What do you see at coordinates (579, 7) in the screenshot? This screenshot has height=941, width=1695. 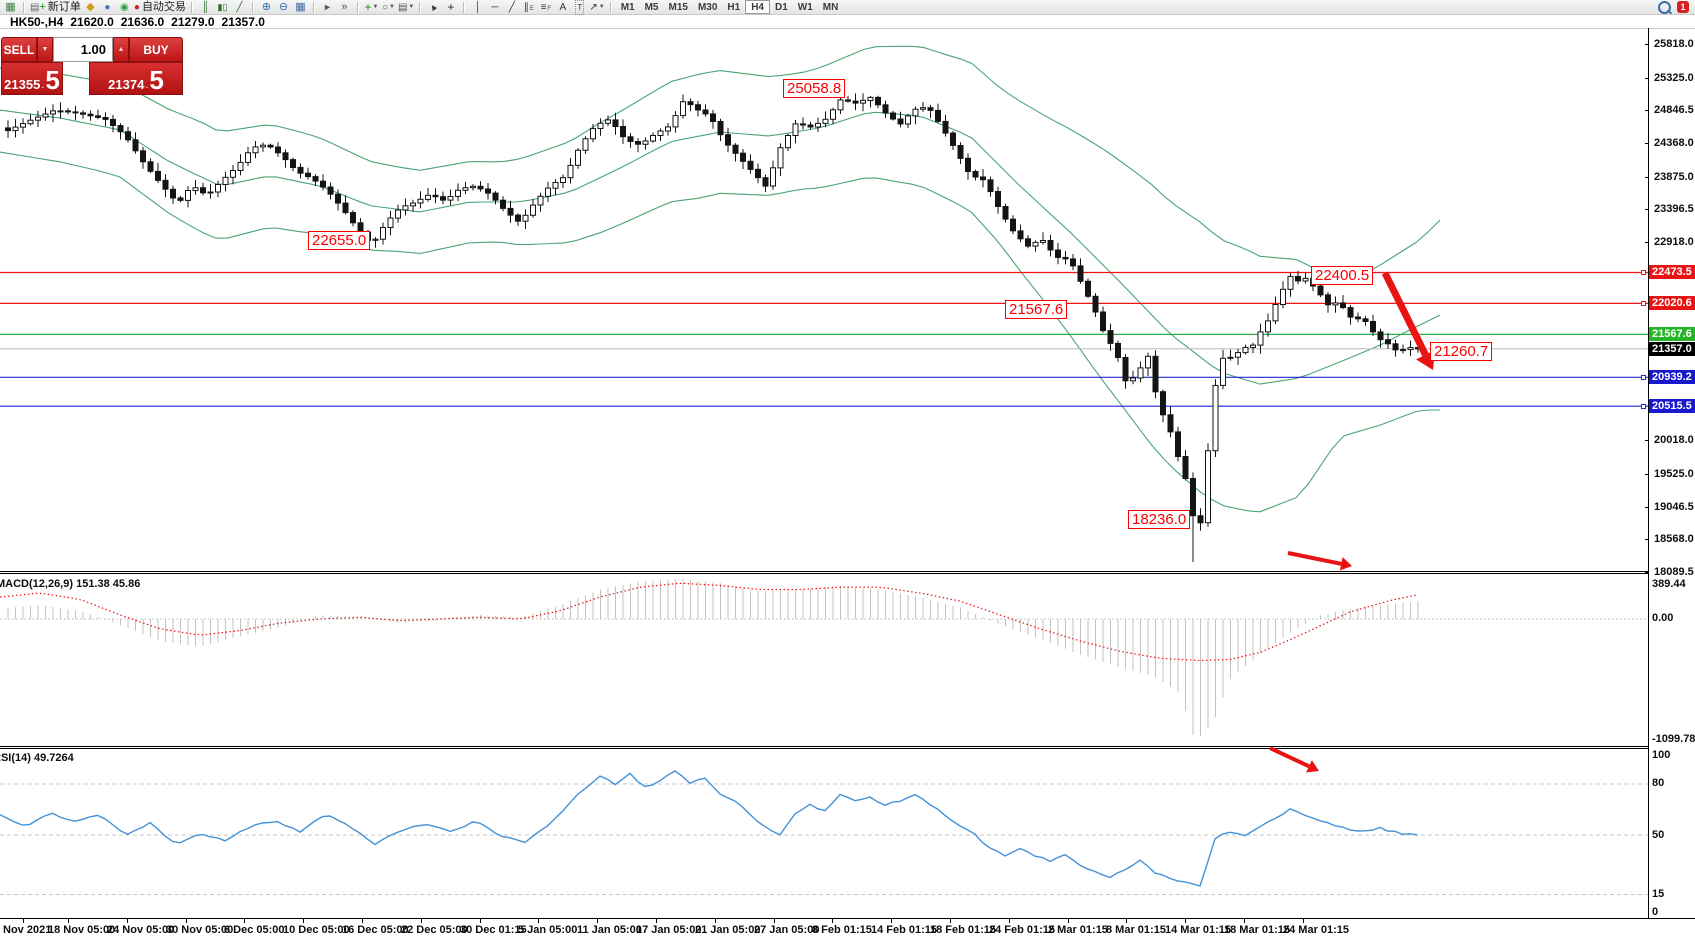 I see `label-icon: T` at bounding box center [579, 7].